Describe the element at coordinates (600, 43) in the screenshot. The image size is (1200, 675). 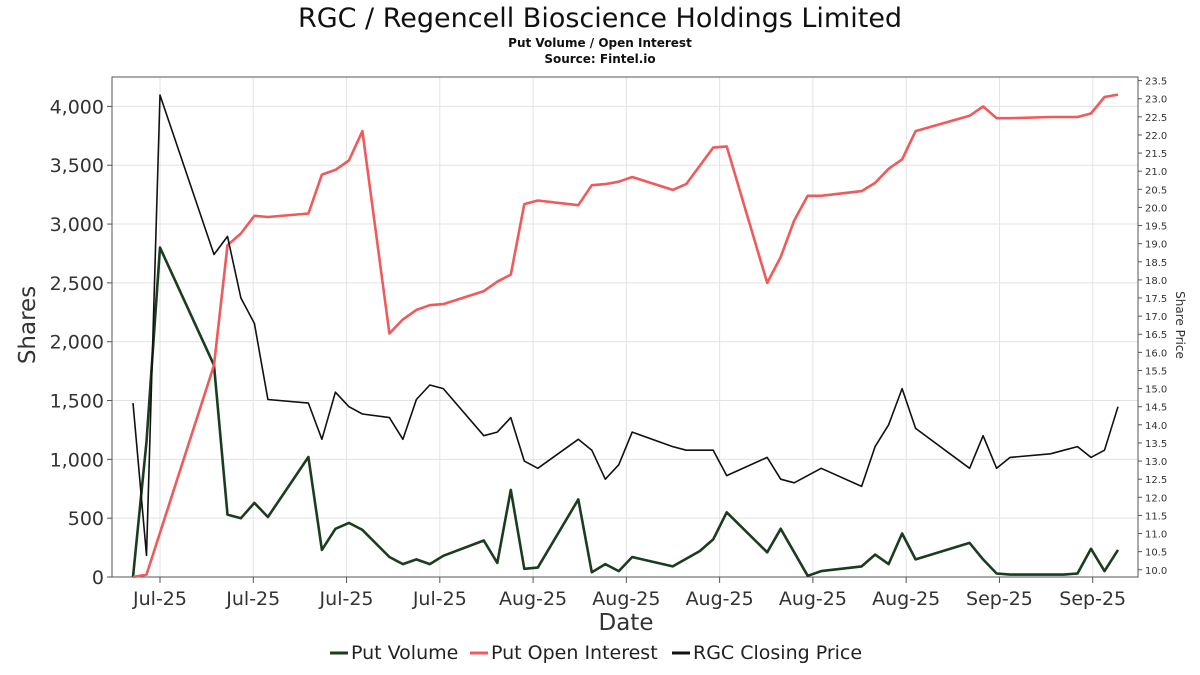
I see `chart-subtitle: Put Volume / Open Interest` at that location.